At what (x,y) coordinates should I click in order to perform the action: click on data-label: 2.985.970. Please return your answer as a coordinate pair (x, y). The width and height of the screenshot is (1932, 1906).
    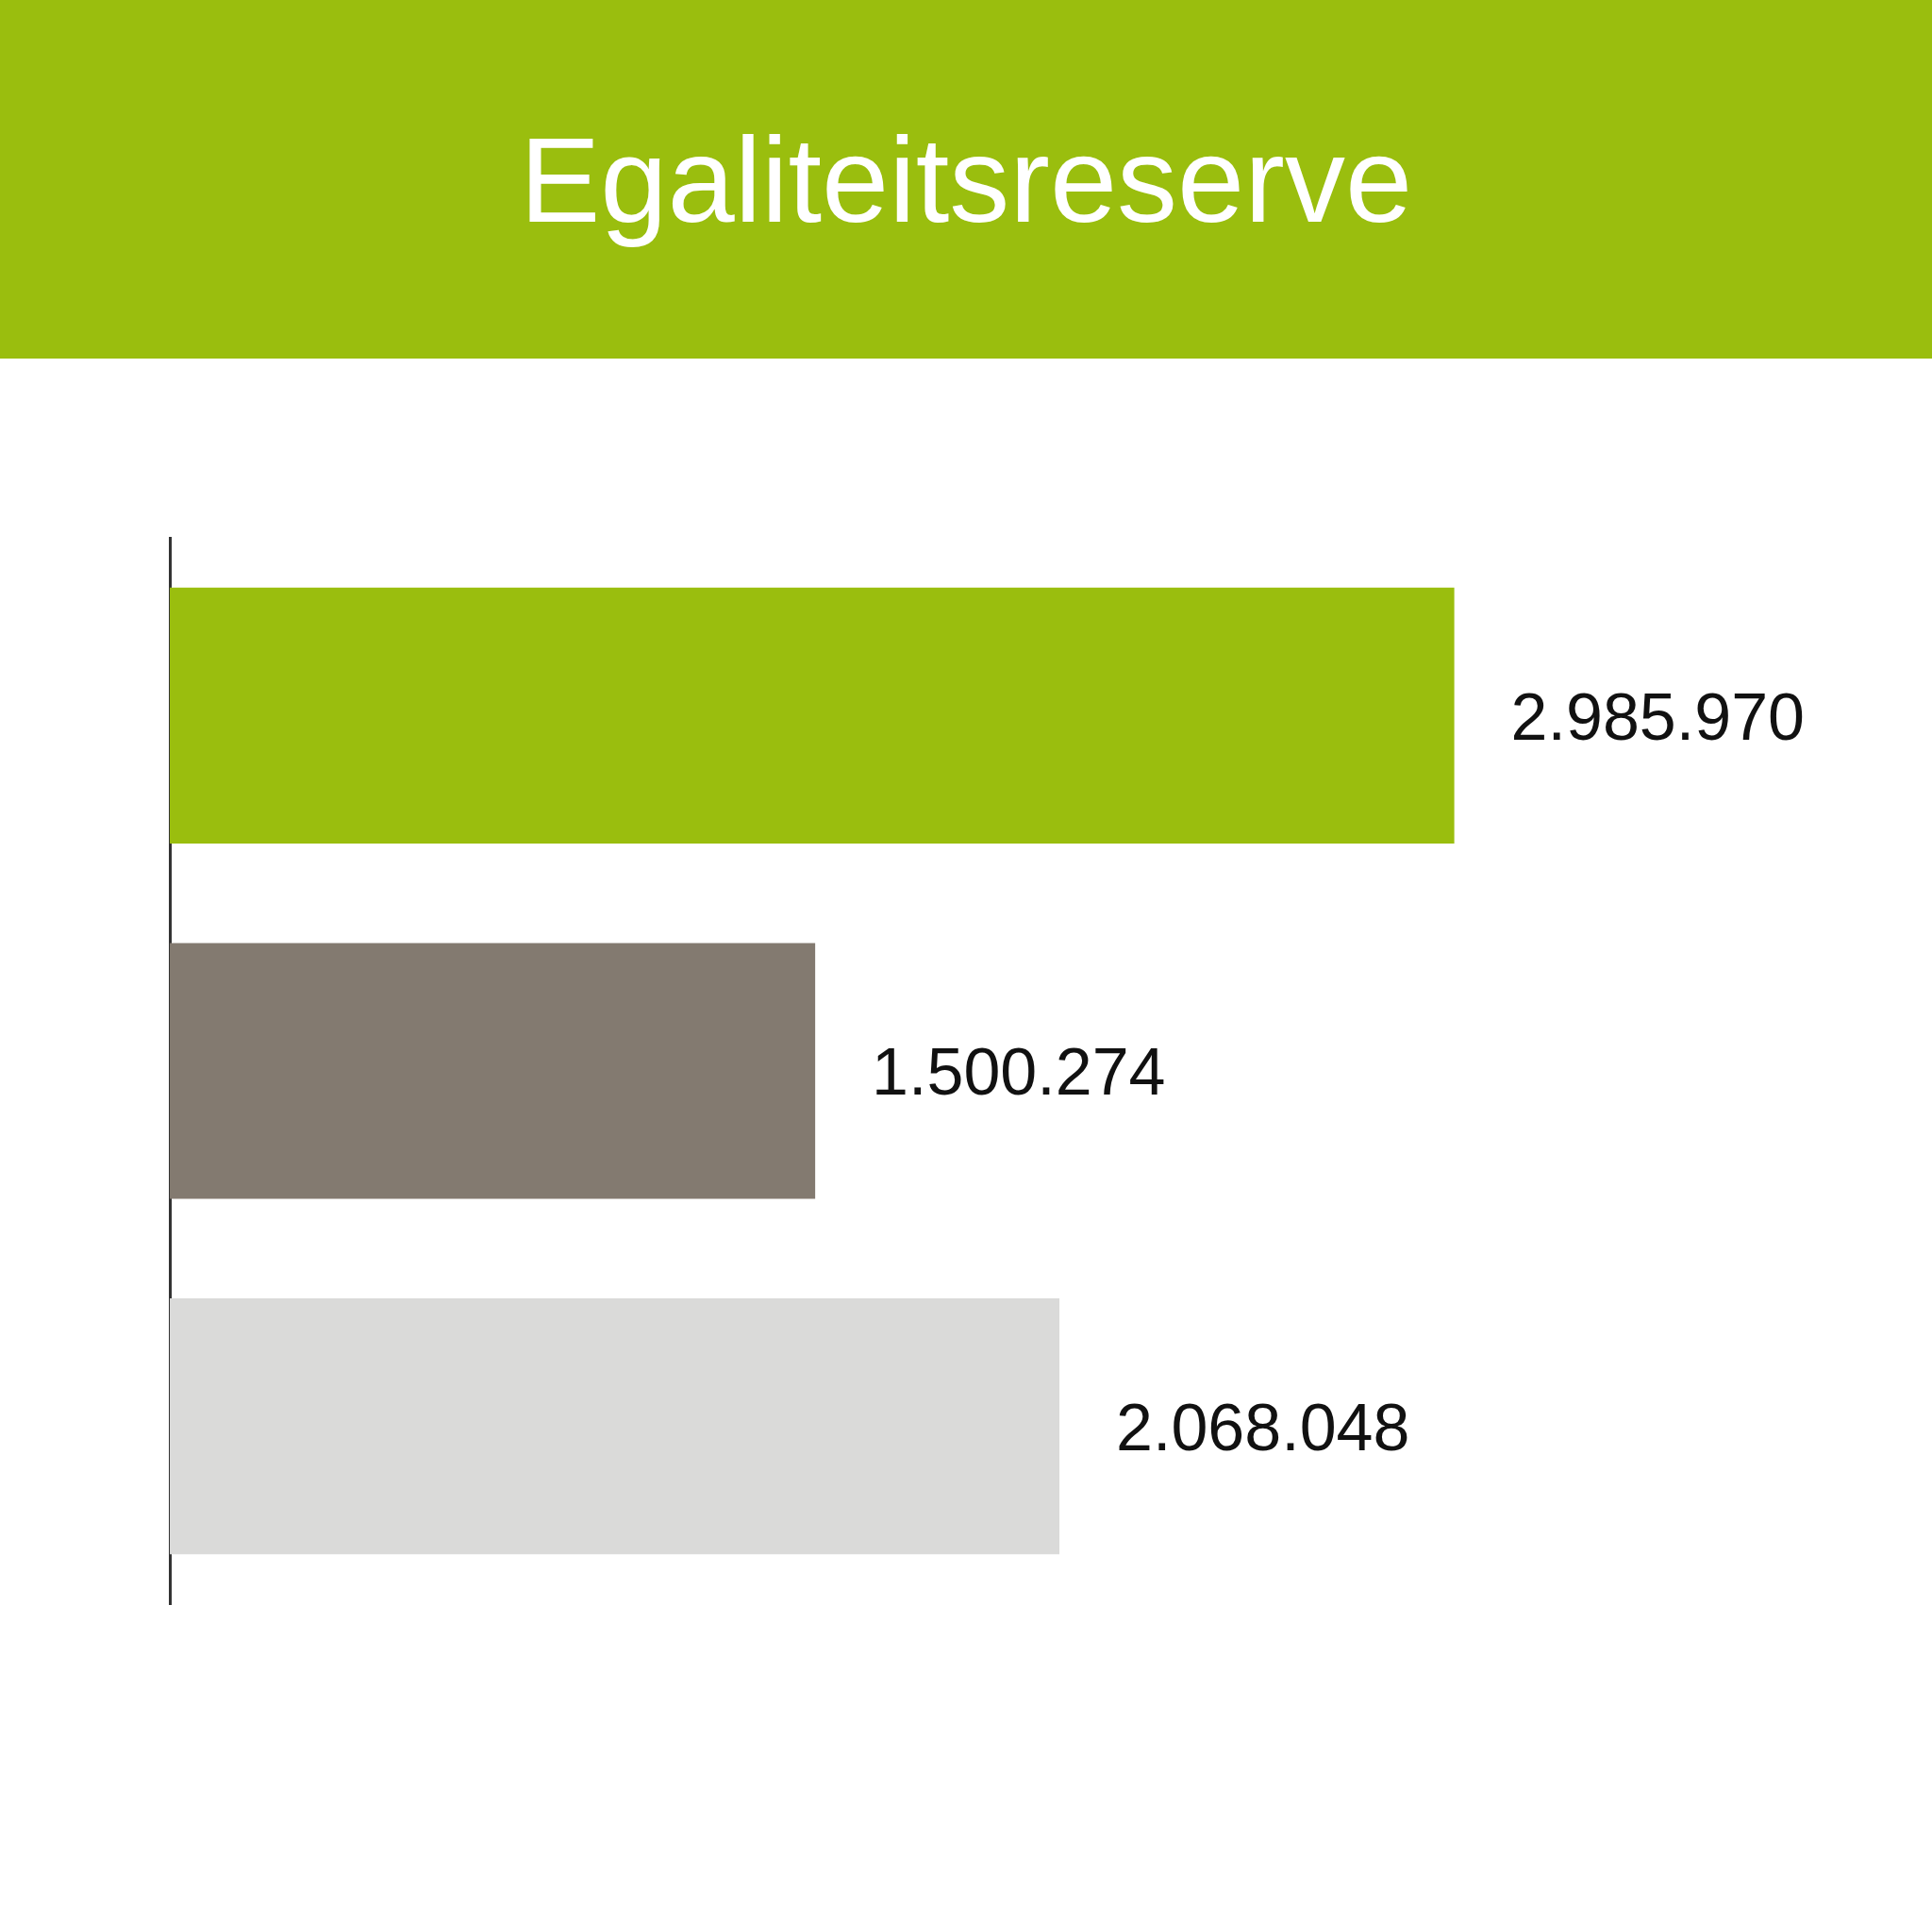
    Looking at the image, I should click on (1658, 716).